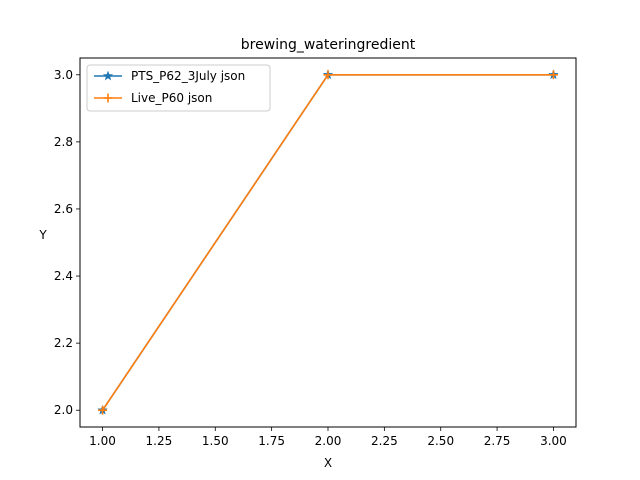 Image resolution: width=640 pixels, height=480 pixels. I want to click on legend-entry: PTS_P62_3July json, so click(169, 76).